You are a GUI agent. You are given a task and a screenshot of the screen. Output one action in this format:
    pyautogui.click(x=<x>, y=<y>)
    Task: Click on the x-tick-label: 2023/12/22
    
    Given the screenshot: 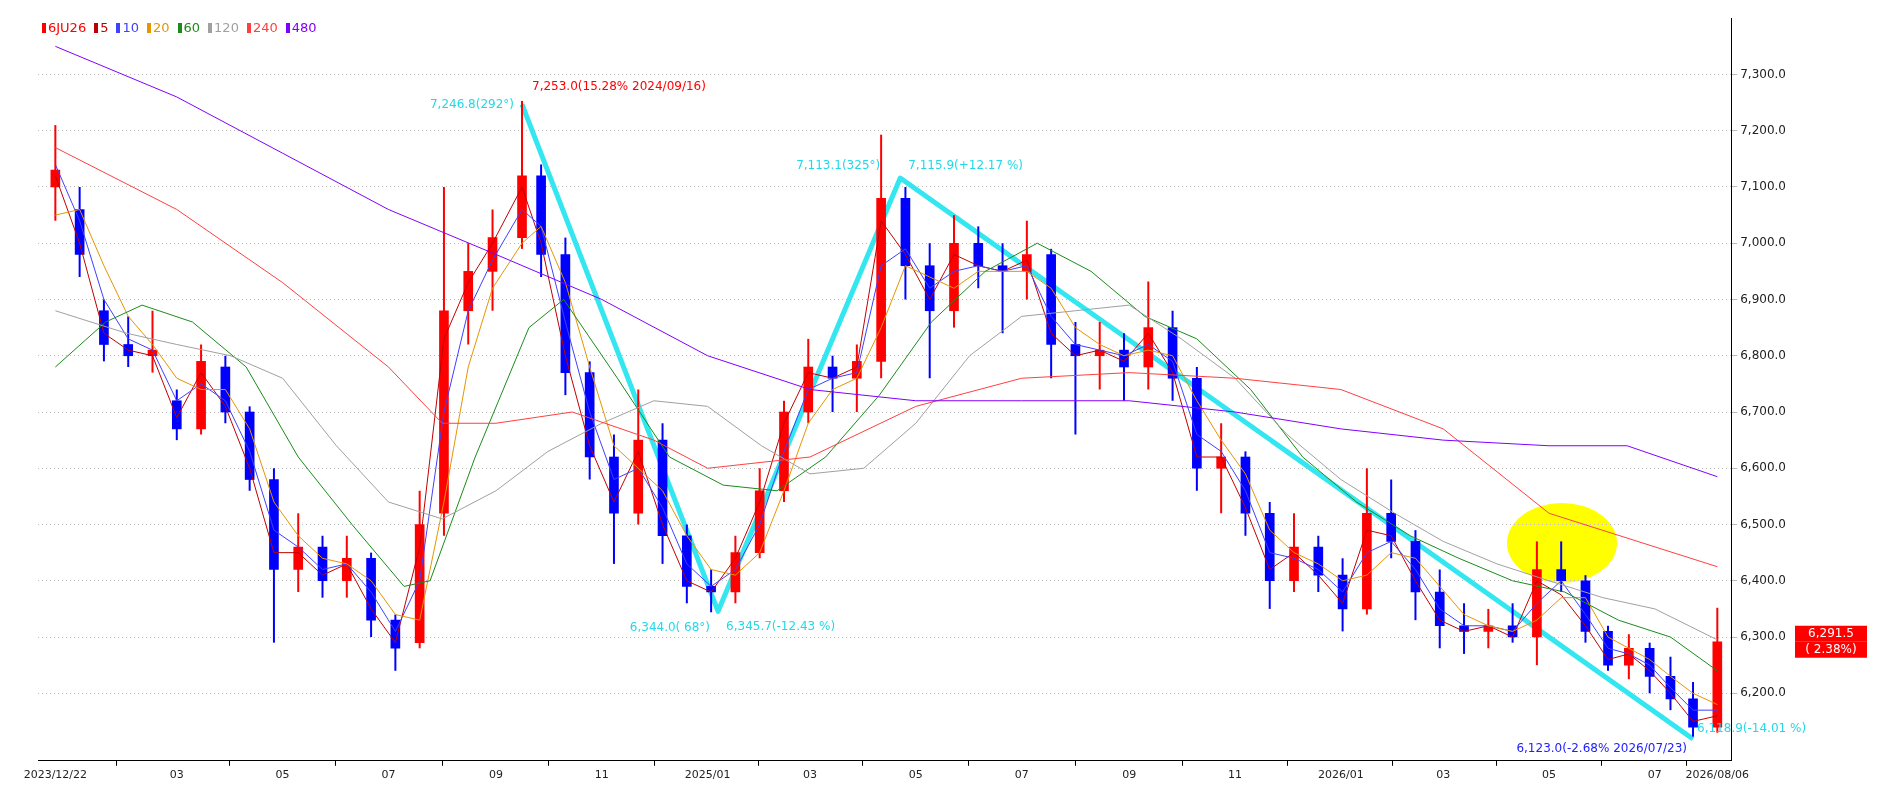 What is the action you would take?
    pyautogui.click(x=55, y=775)
    